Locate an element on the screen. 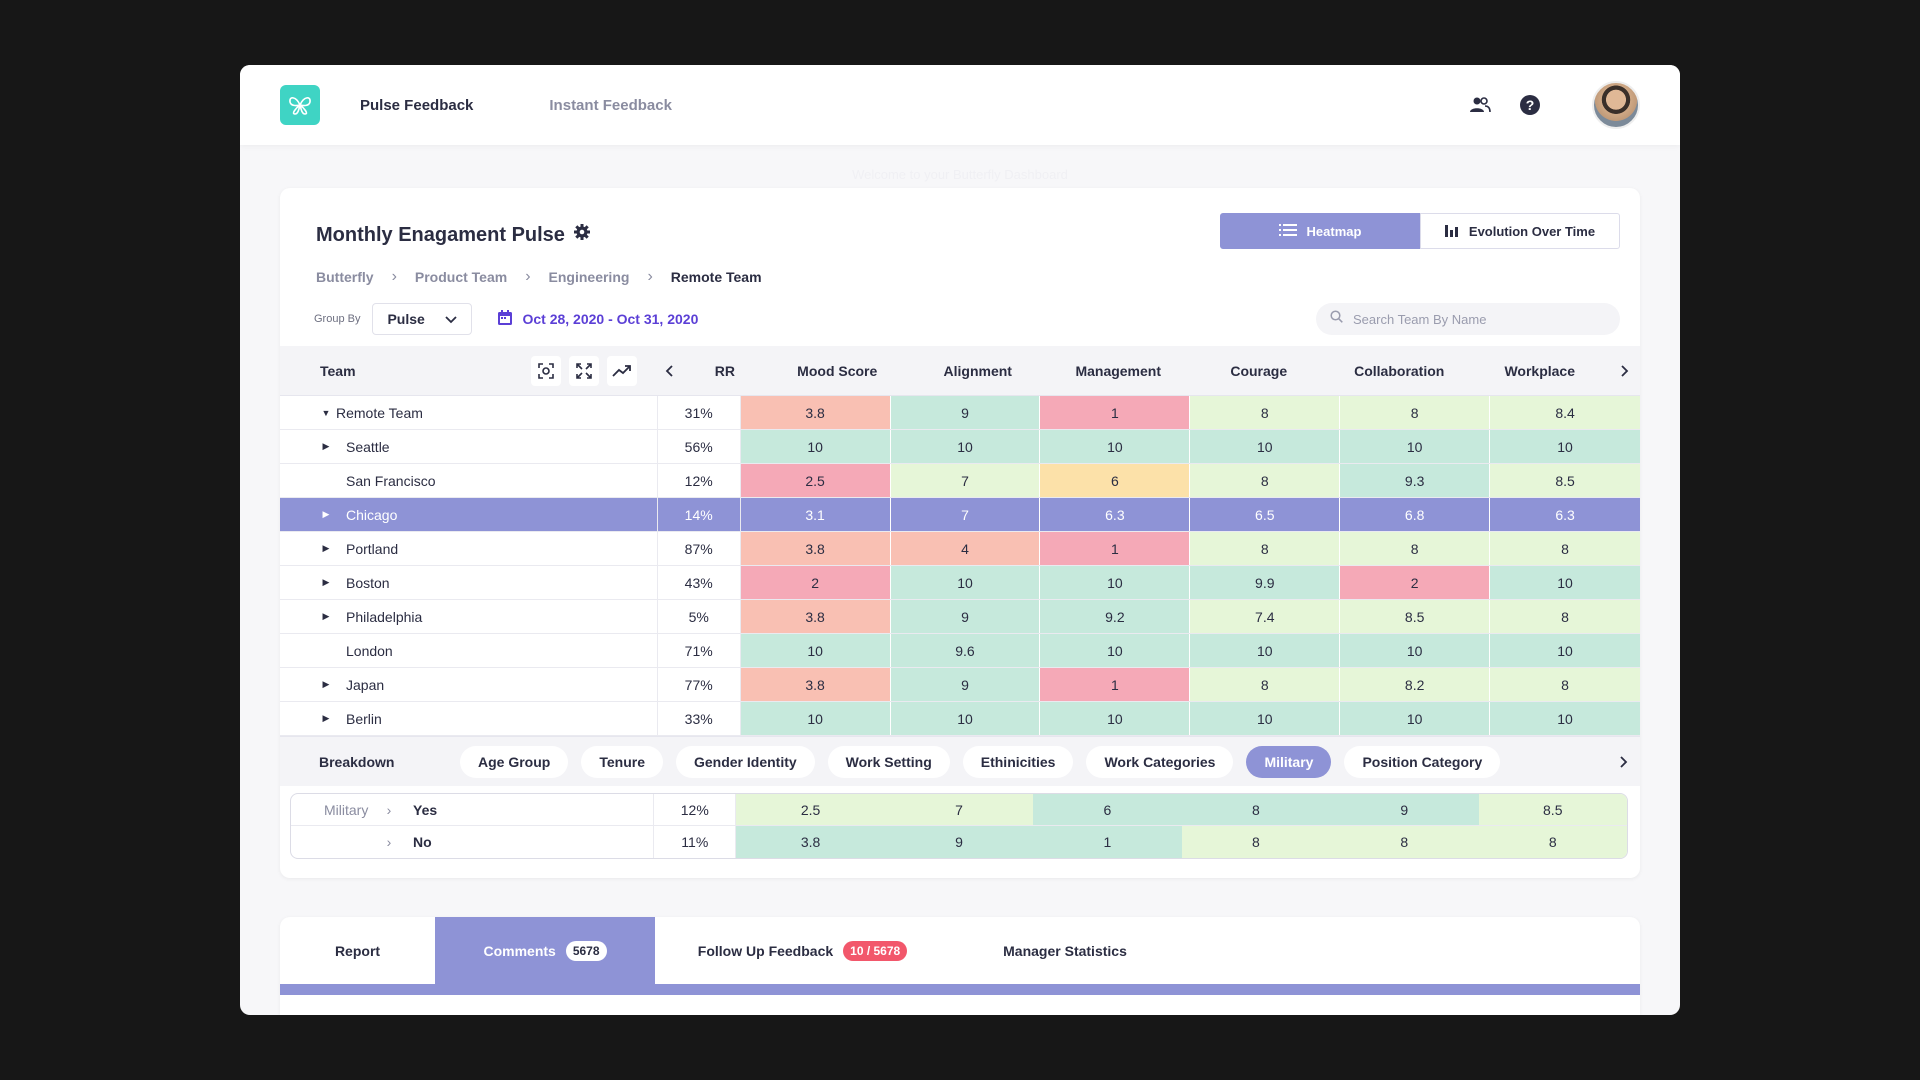  nav-pulse-feedback: Pulse Feedback is located at coordinates (417, 105).